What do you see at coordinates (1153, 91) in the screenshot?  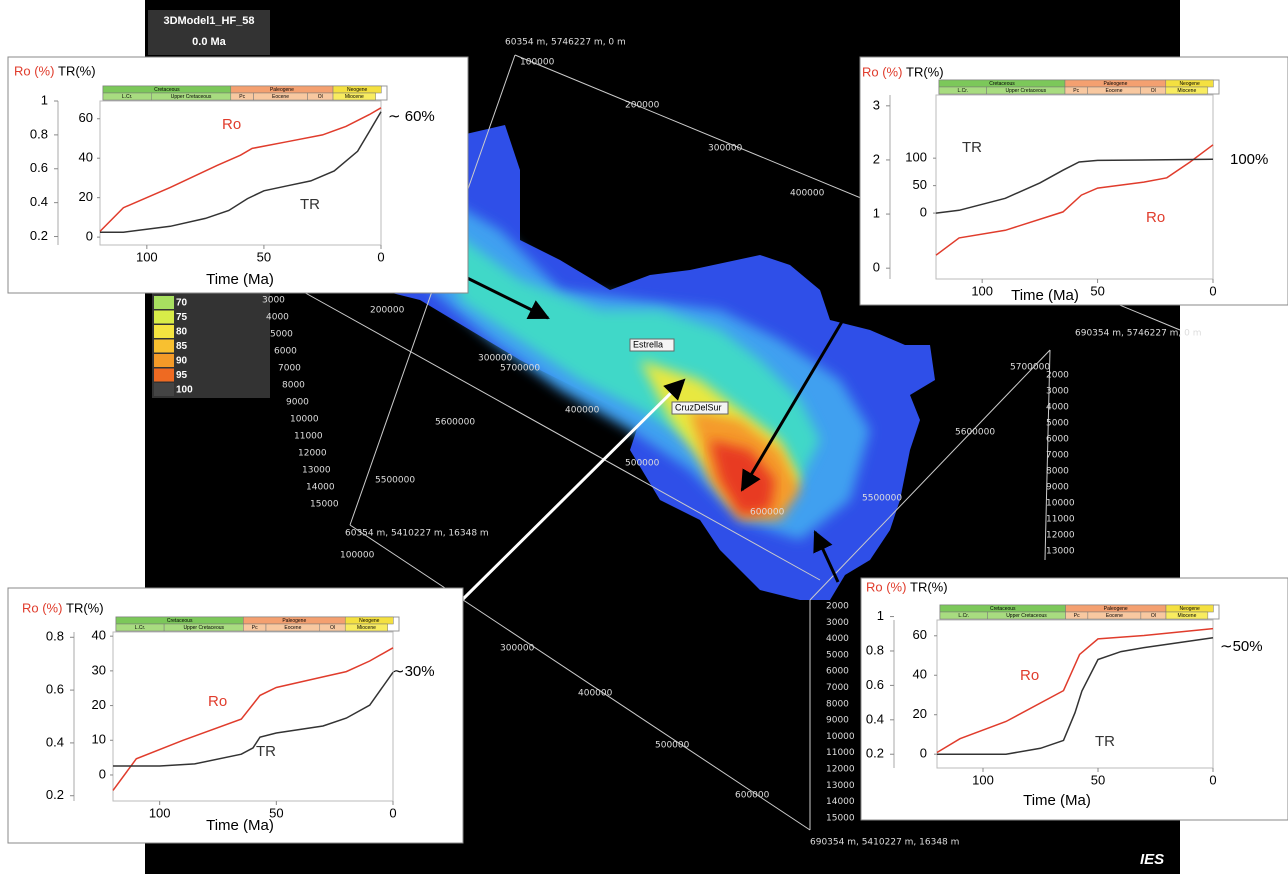 I see `strat-epoch-label: Ol` at bounding box center [1153, 91].